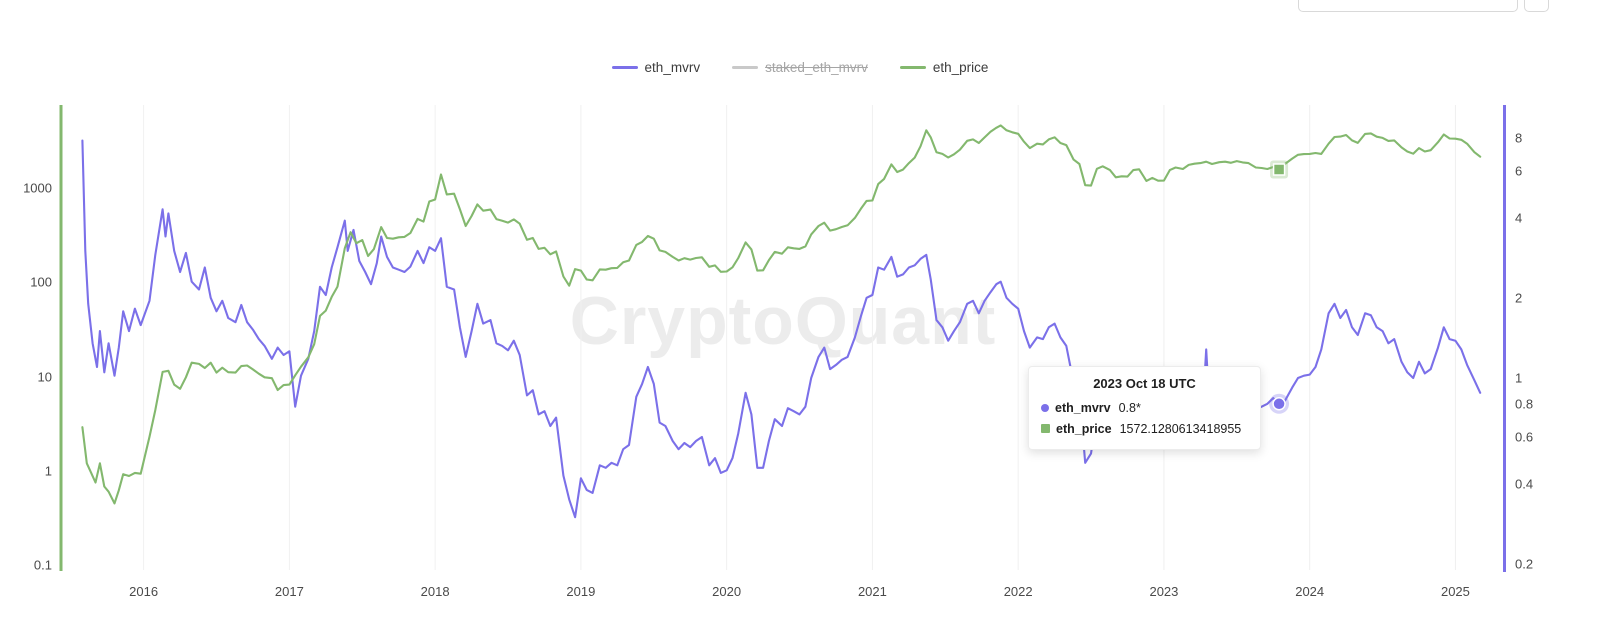 The height and width of the screenshot is (639, 1600). Describe the element at coordinates (1524, 404) in the screenshot. I see `y-axis-tick-right: 0.8` at that location.